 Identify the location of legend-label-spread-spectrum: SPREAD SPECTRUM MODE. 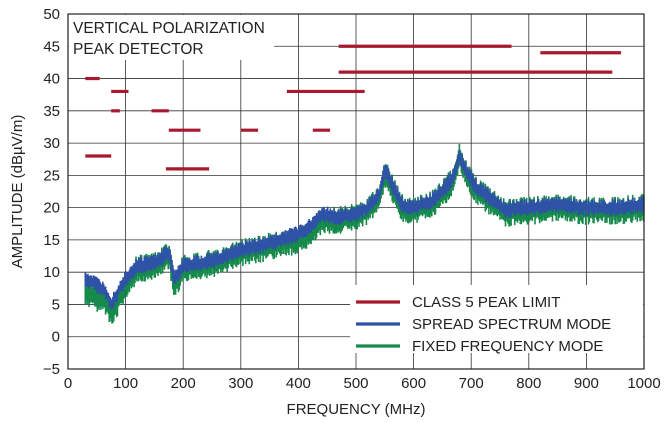
(511, 324).